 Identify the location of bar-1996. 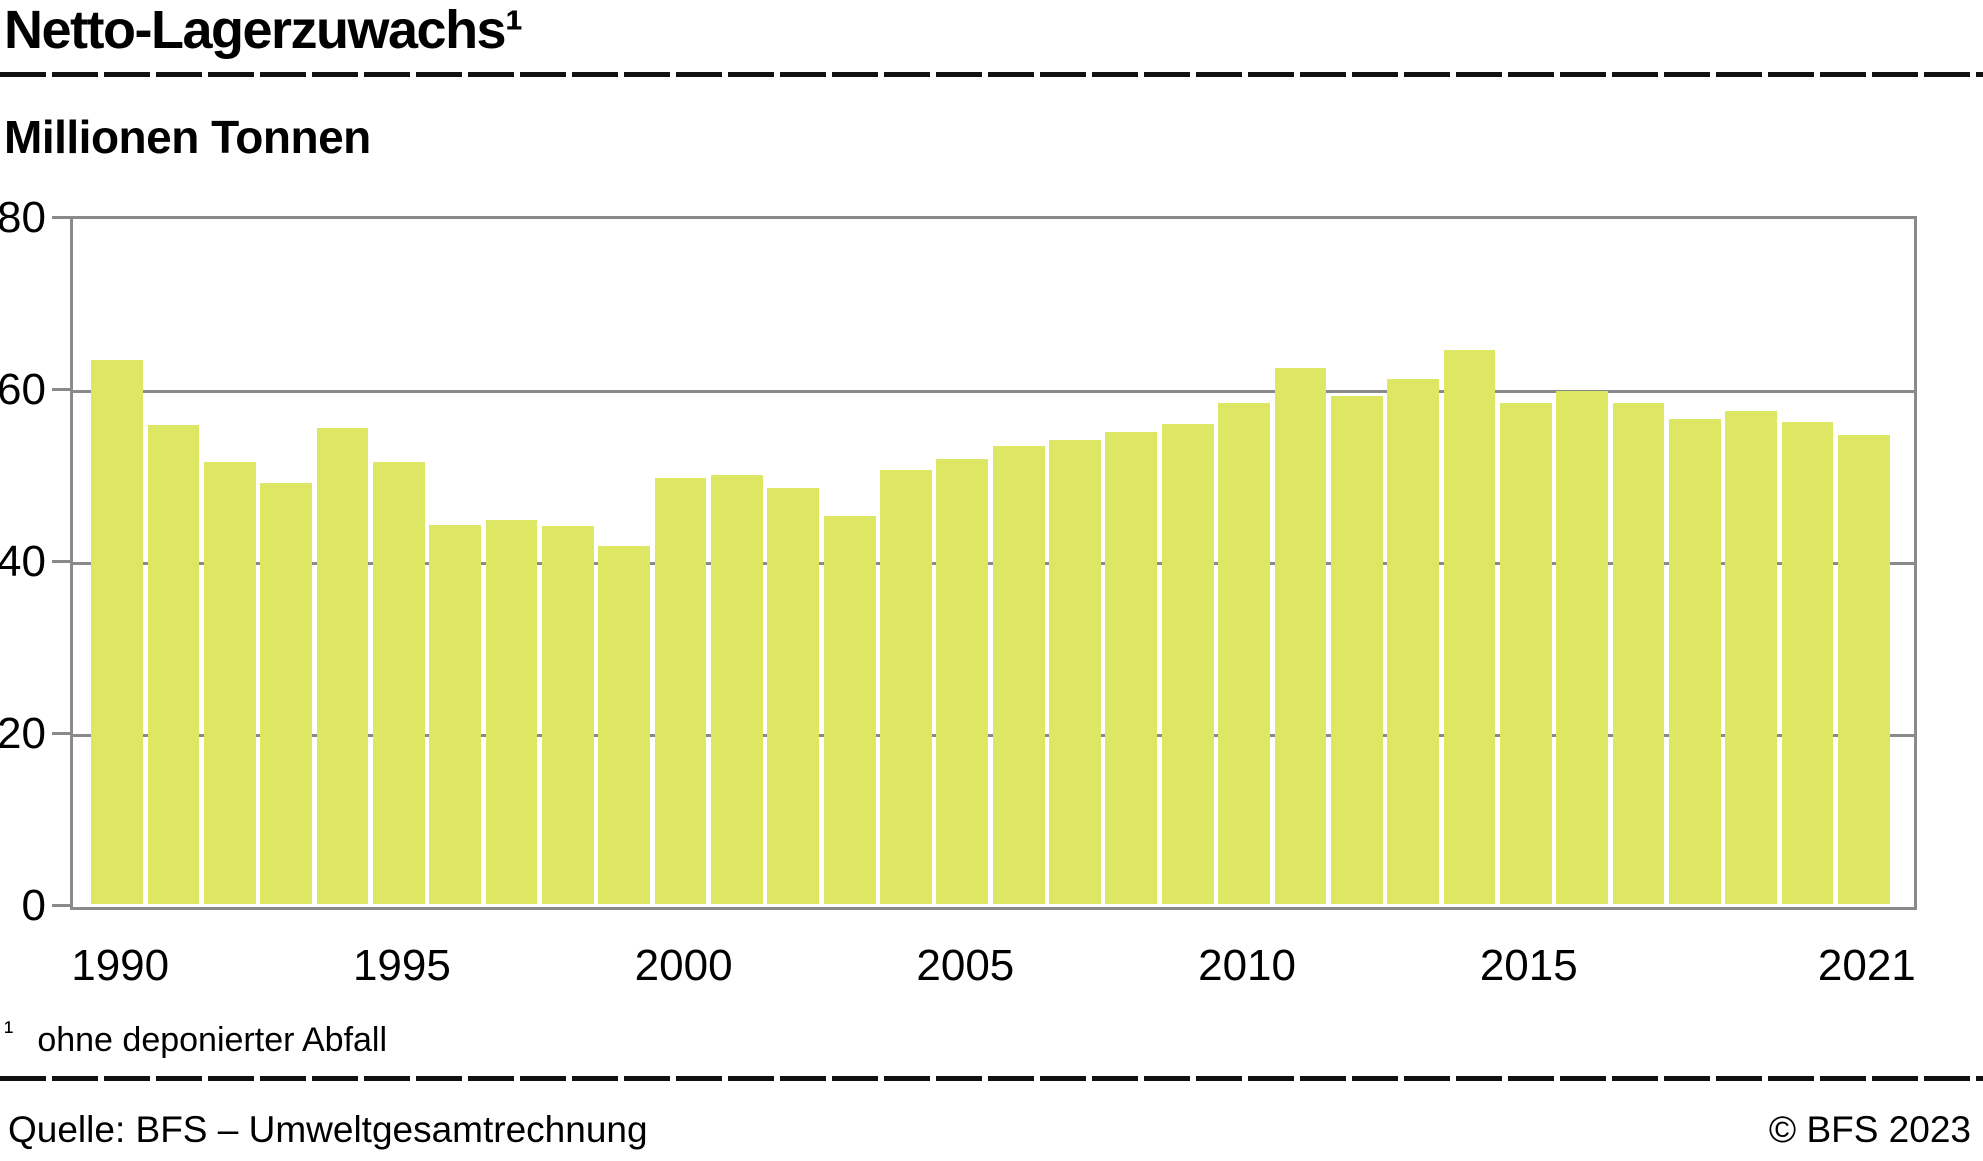
(455, 714).